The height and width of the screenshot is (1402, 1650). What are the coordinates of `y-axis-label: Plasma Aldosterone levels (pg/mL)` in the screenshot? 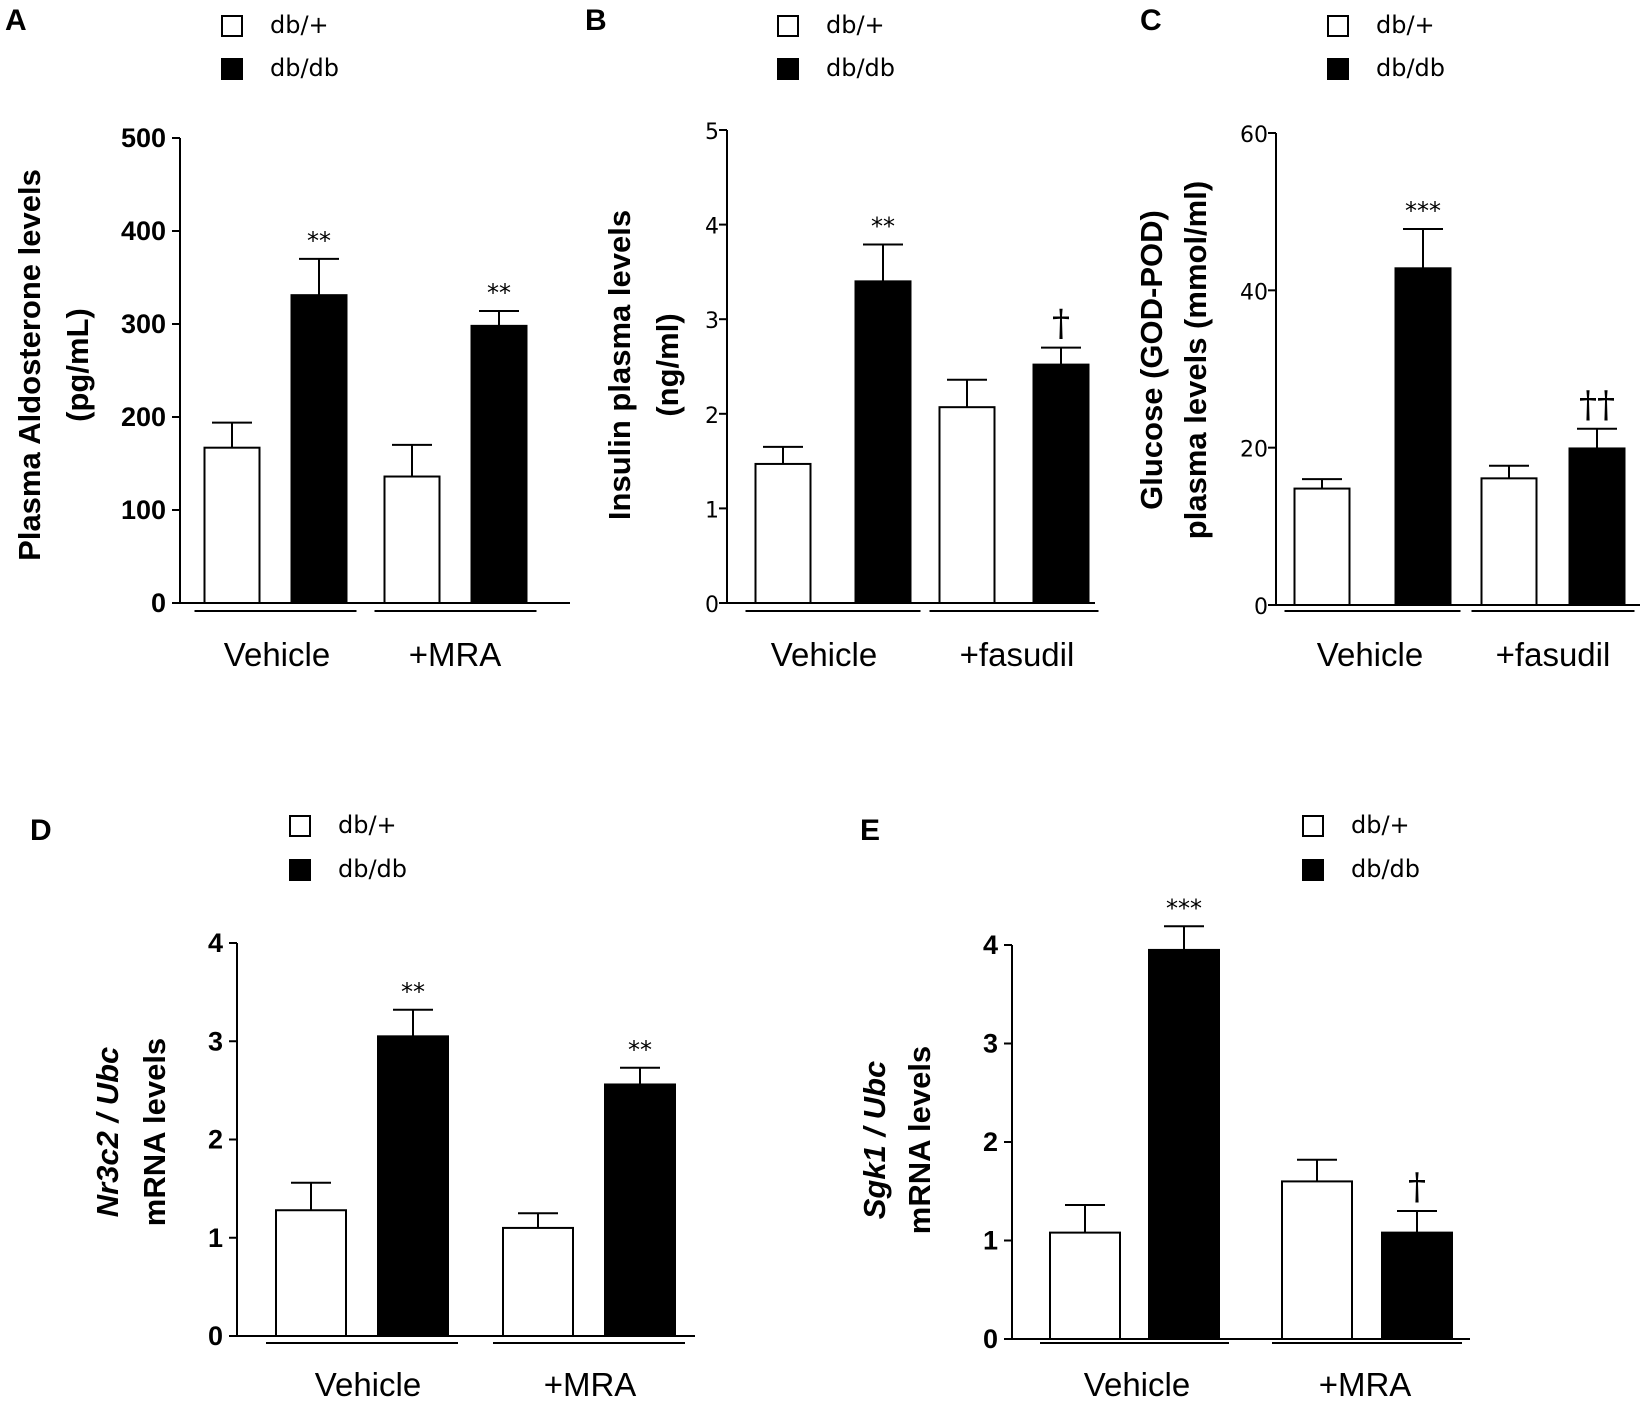 It's located at (53, 365).